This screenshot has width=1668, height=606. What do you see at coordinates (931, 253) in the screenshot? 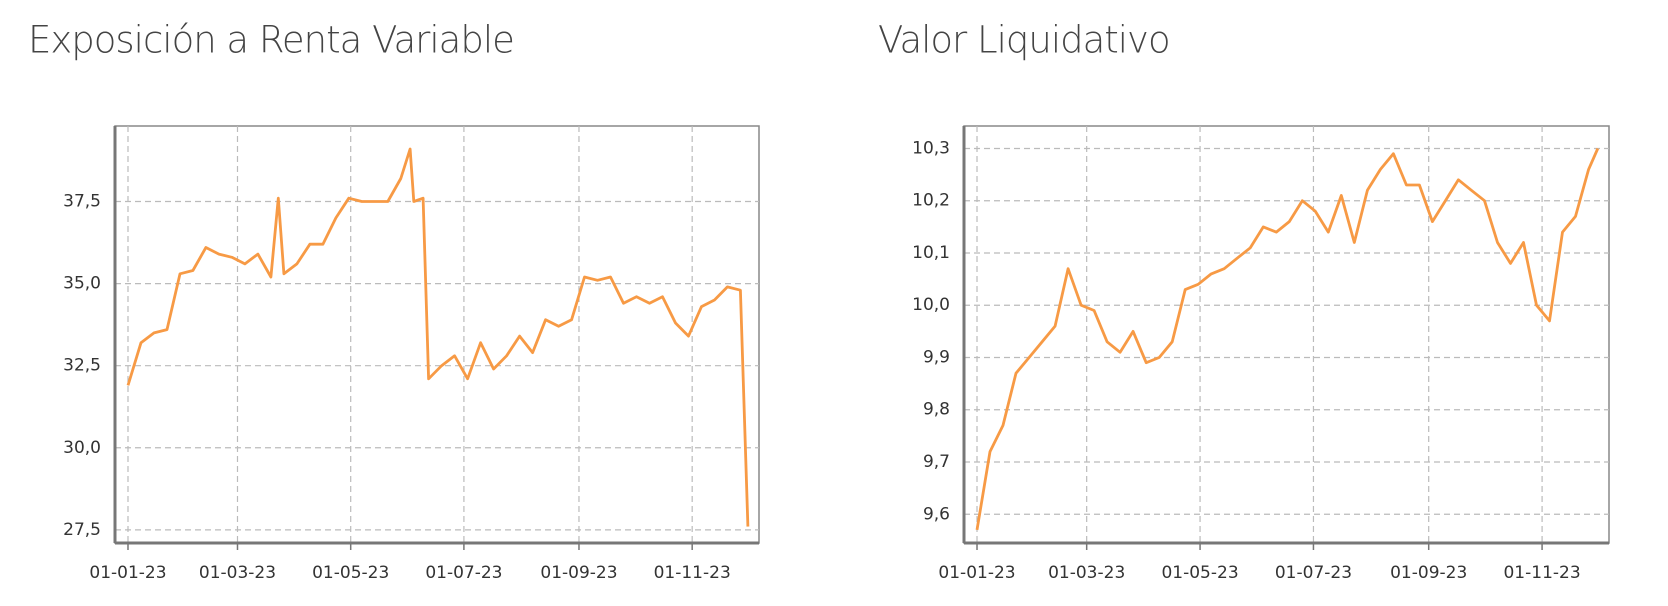
I see `y-tick-label: 10,1` at bounding box center [931, 253].